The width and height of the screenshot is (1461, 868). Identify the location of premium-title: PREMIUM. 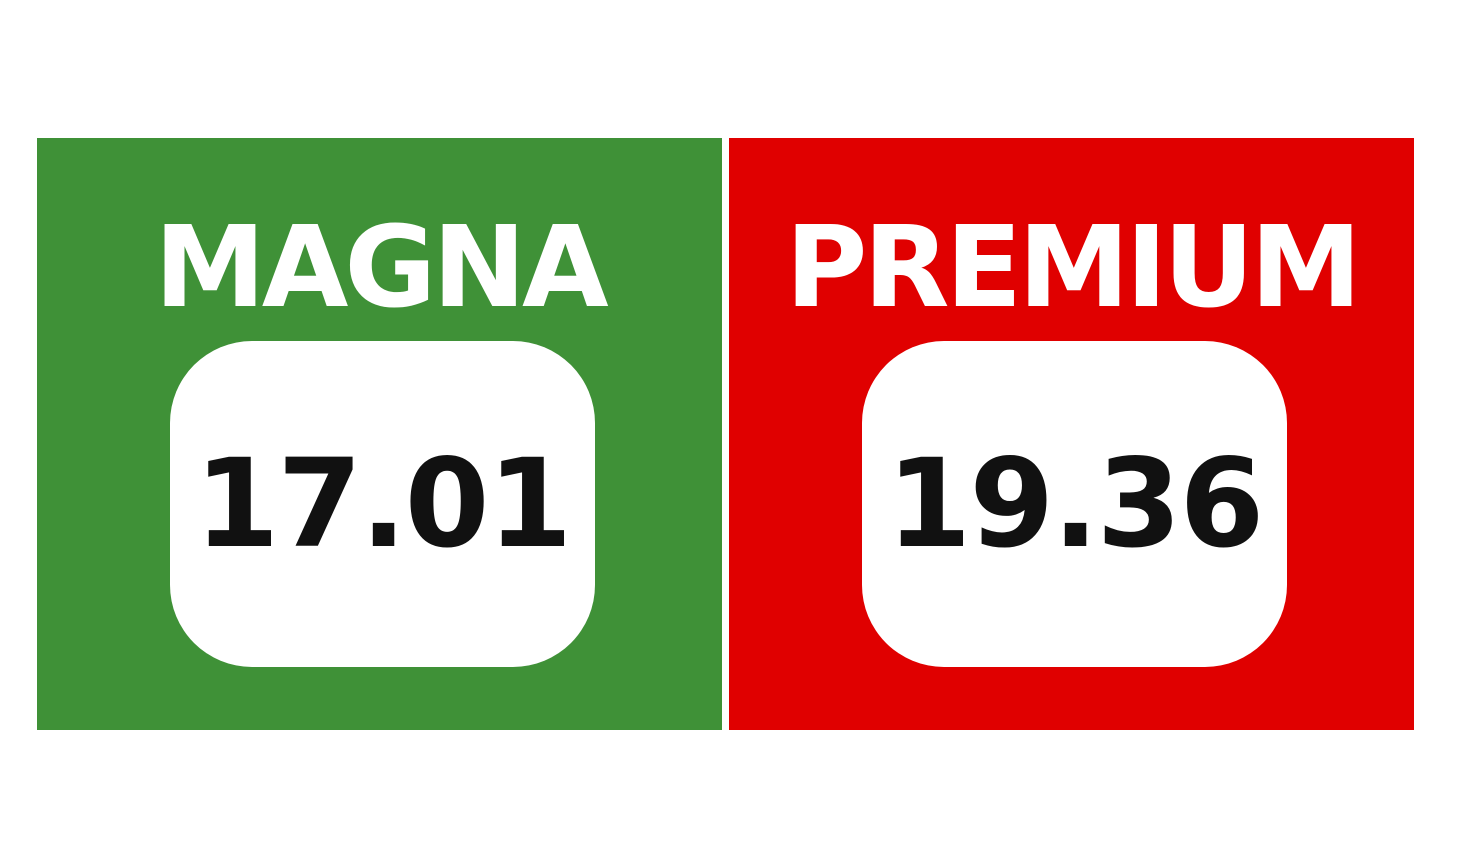
(1073, 268).